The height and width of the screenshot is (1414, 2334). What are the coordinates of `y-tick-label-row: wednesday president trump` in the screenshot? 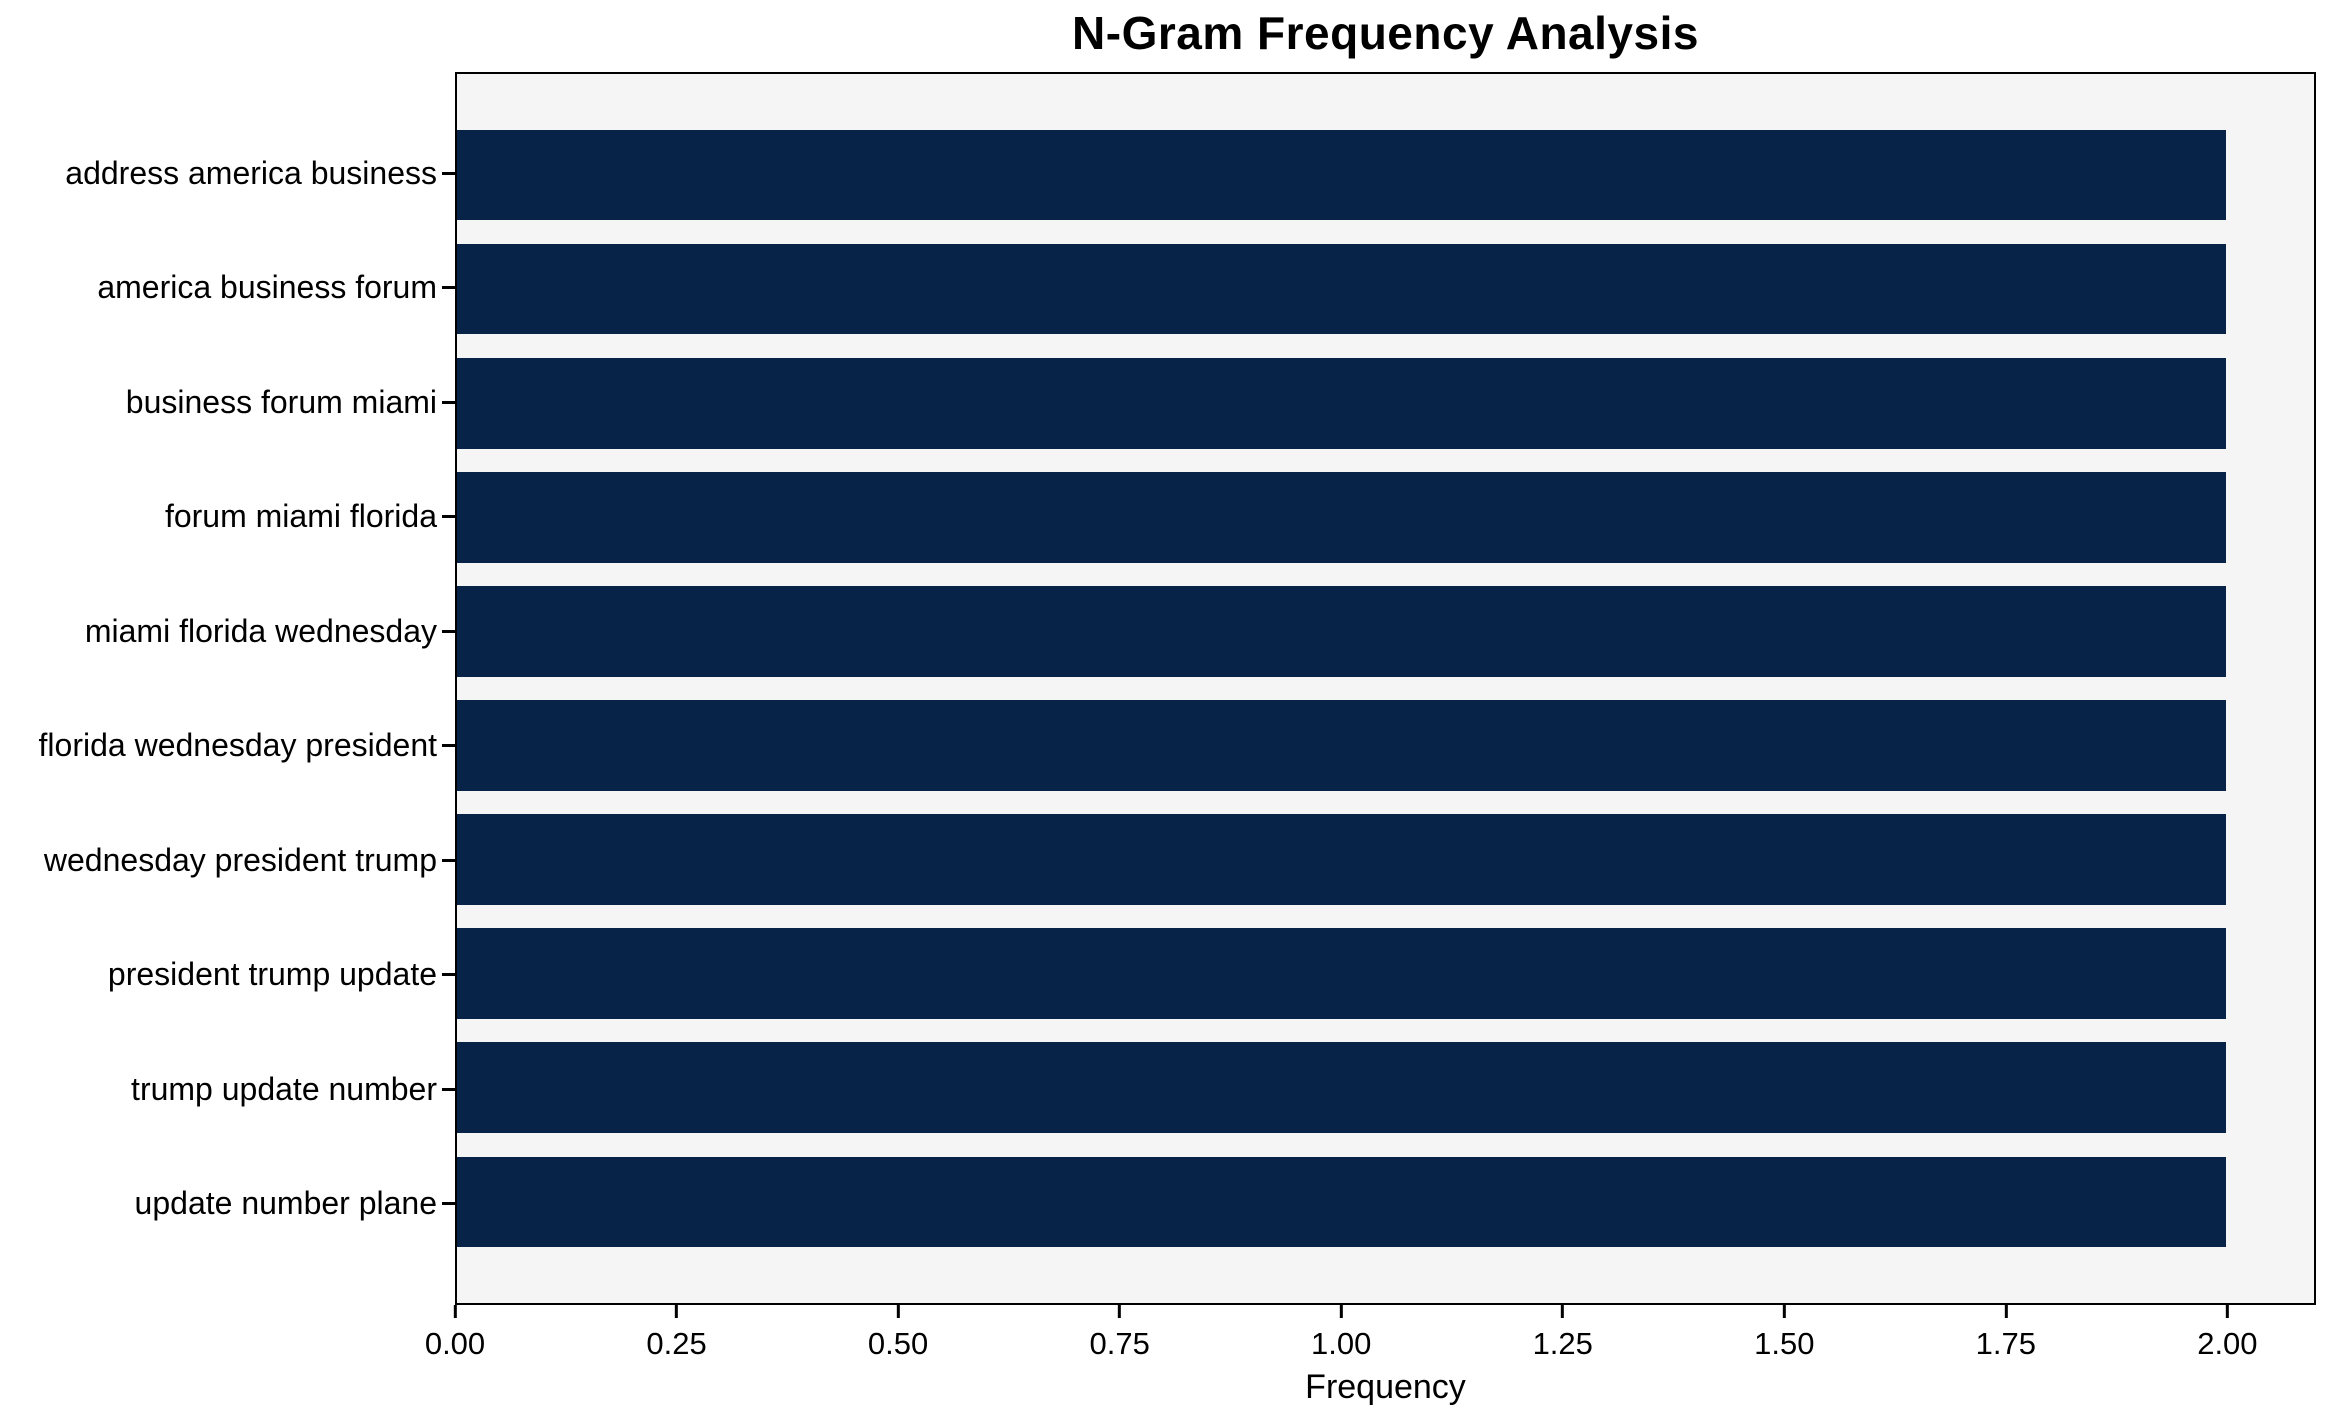 It's located at (218, 860).